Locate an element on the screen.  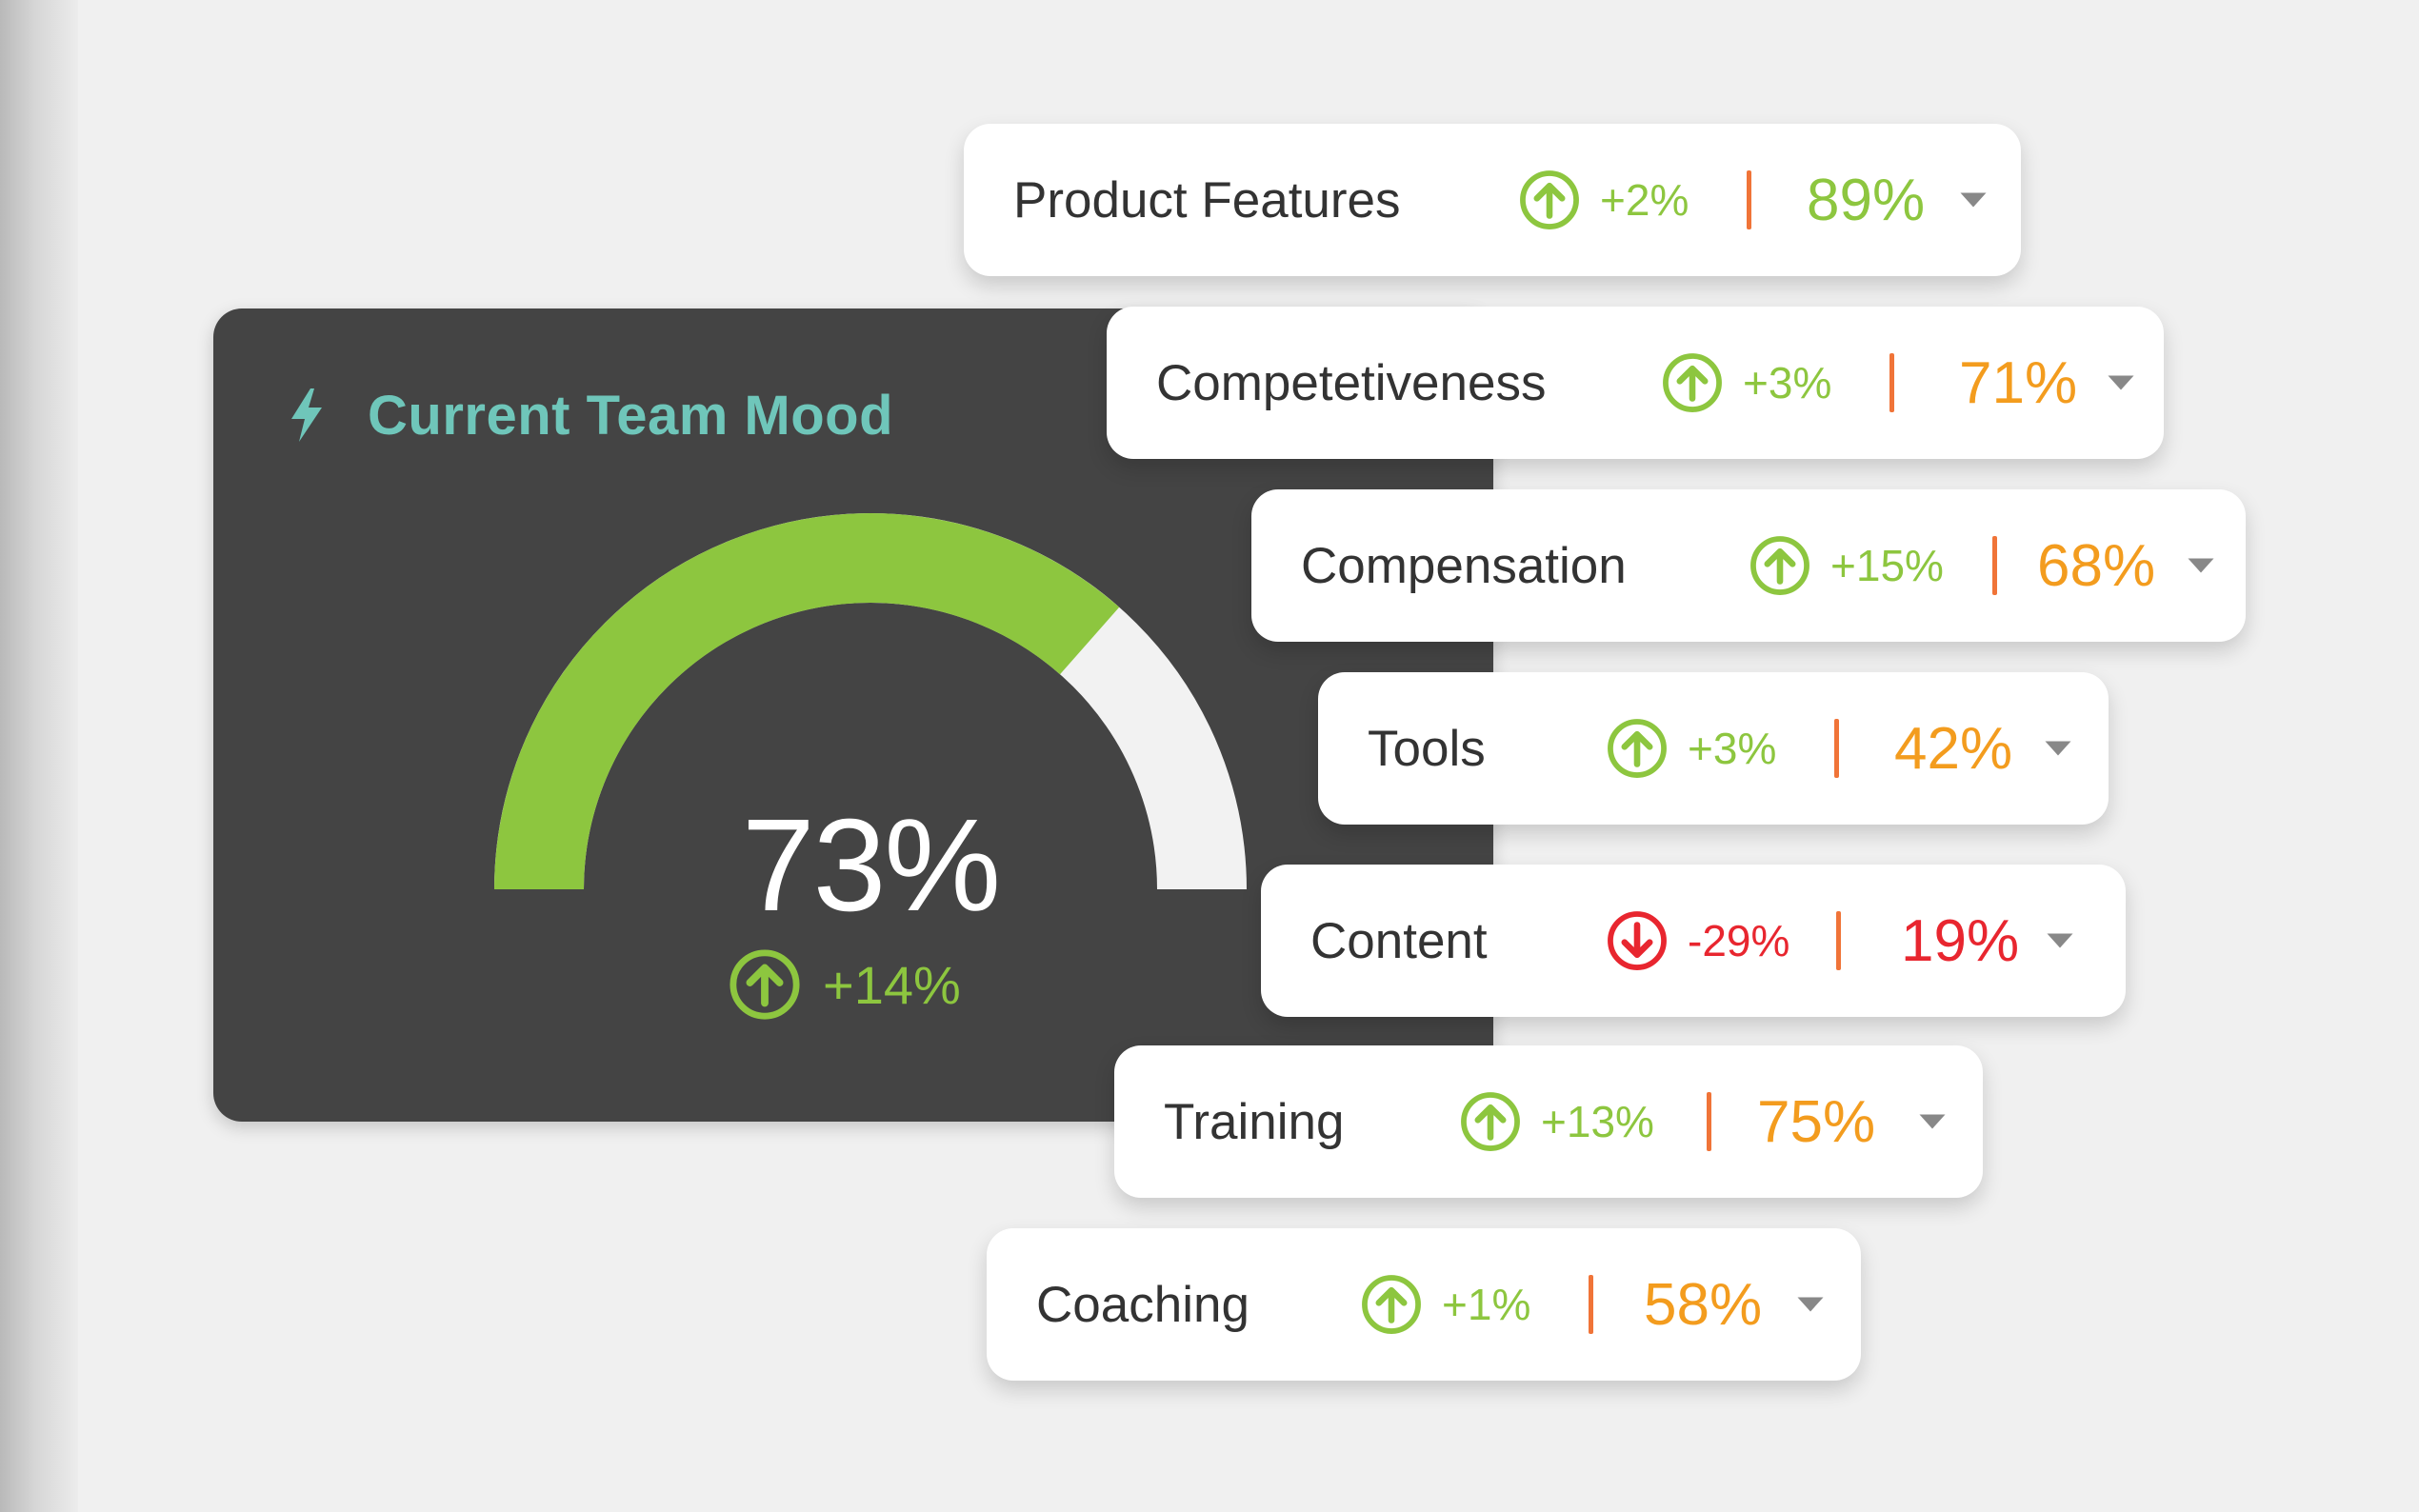
metric-value: 58% is located at coordinates (1703, 1304).